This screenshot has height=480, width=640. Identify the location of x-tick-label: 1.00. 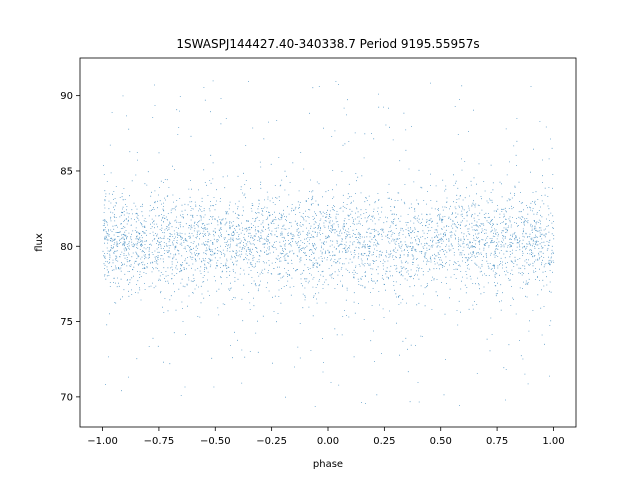
(553, 441).